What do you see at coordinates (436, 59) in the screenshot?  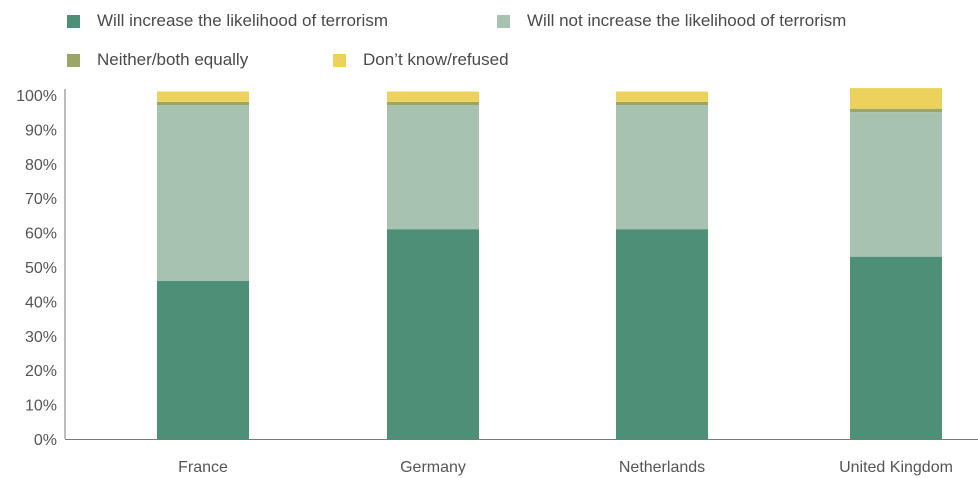 I see `legend-label-dont-know: Don’t know/refused` at bounding box center [436, 59].